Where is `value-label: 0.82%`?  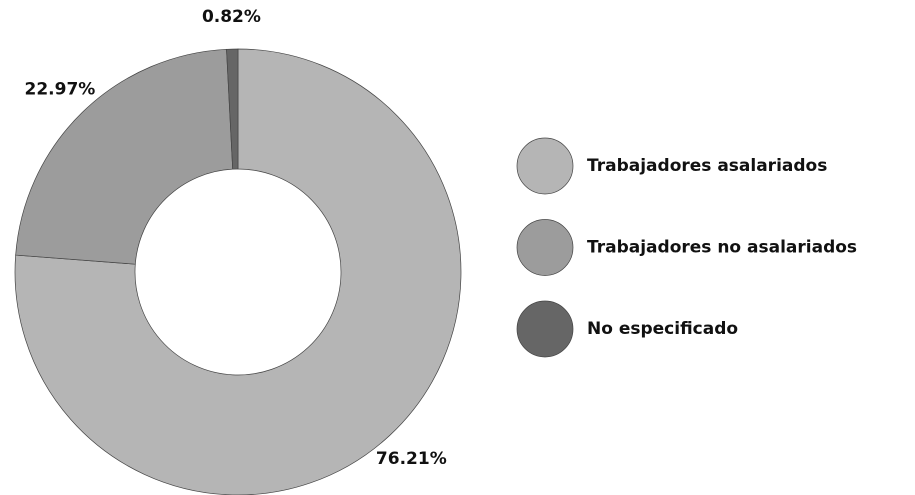 value-label: 0.82% is located at coordinates (231, 17).